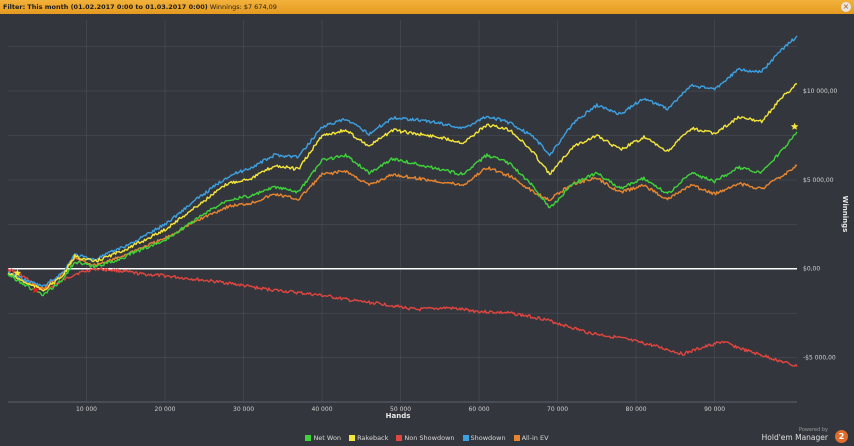 This screenshot has height=446, width=854. Describe the element at coordinates (845, 214) in the screenshot. I see `y-axis-title: Winnings` at that location.